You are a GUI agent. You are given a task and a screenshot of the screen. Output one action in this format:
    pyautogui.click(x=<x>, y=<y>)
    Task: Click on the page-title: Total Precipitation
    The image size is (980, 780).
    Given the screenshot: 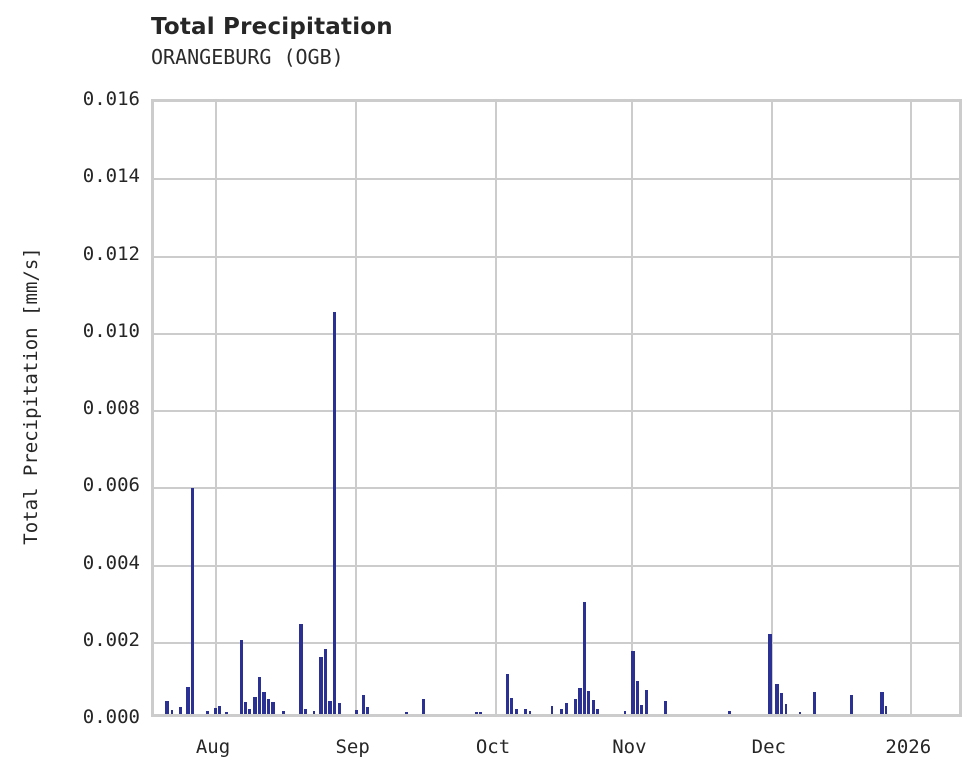 What is the action you would take?
    pyautogui.click(x=272, y=27)
    